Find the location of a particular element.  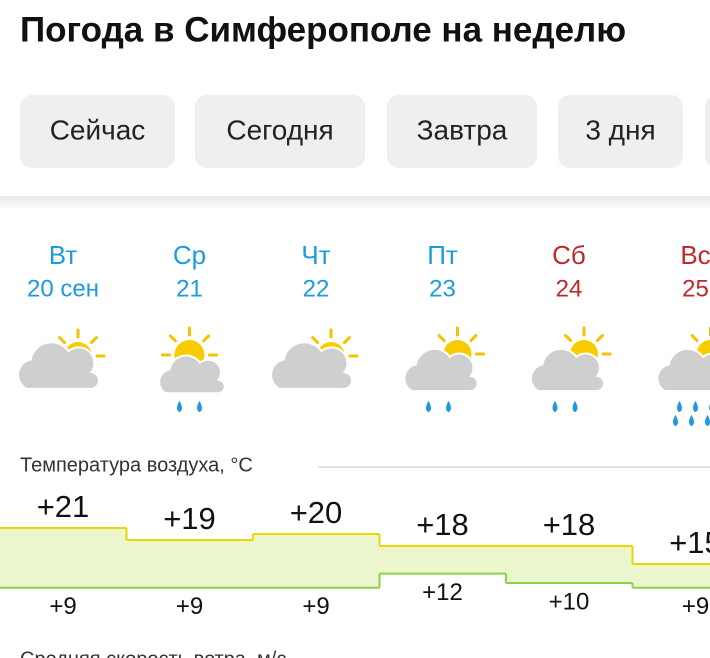

low-temperature: +12 is located at coordinates (442, 592).